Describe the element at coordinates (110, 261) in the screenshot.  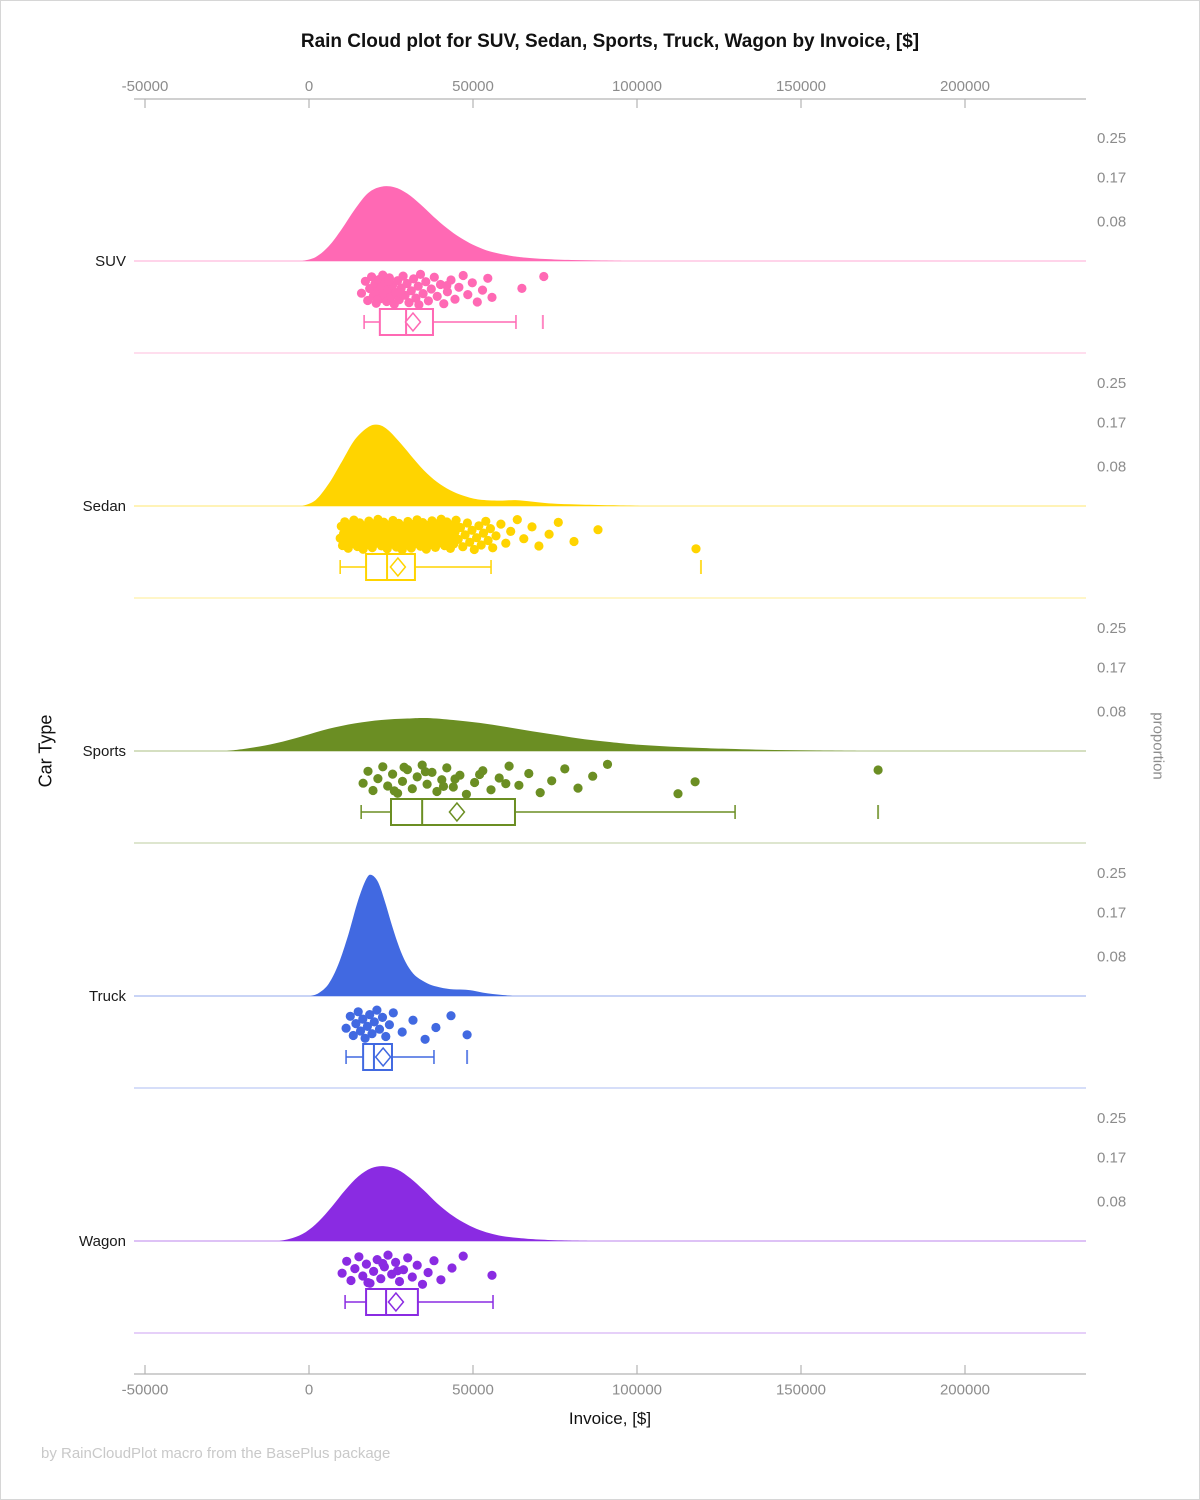
I see `category-label: SUV` at that location.